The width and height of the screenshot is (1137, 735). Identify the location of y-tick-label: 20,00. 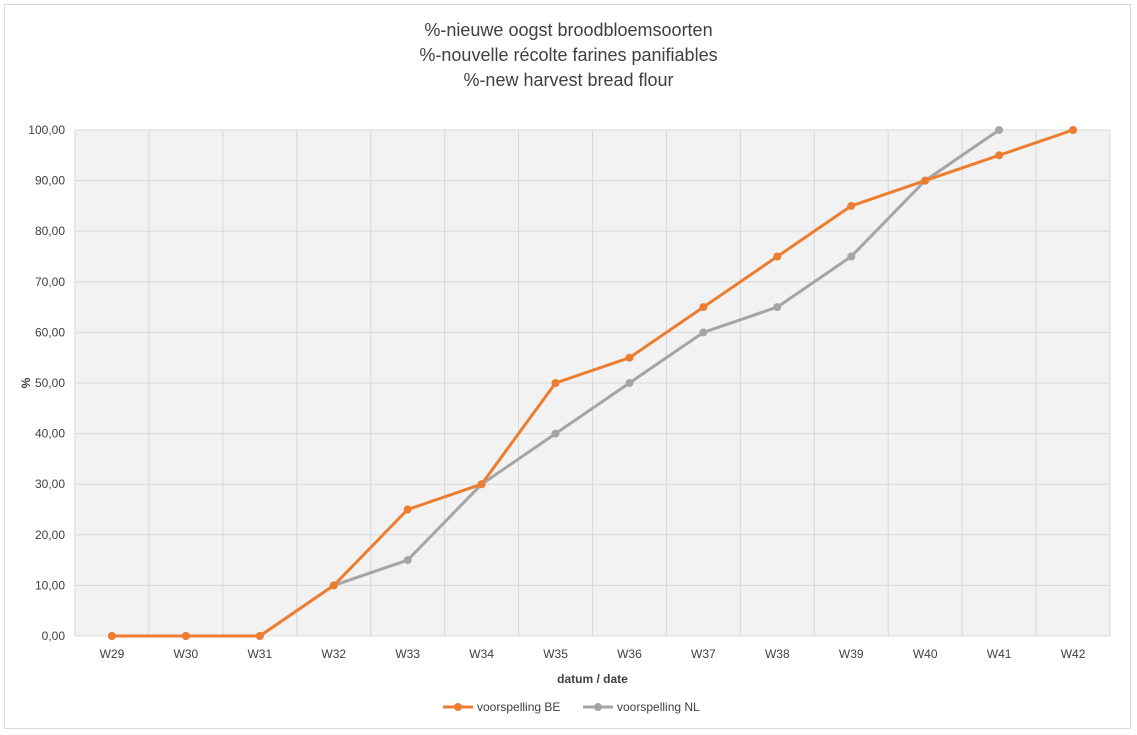
(50, 535).